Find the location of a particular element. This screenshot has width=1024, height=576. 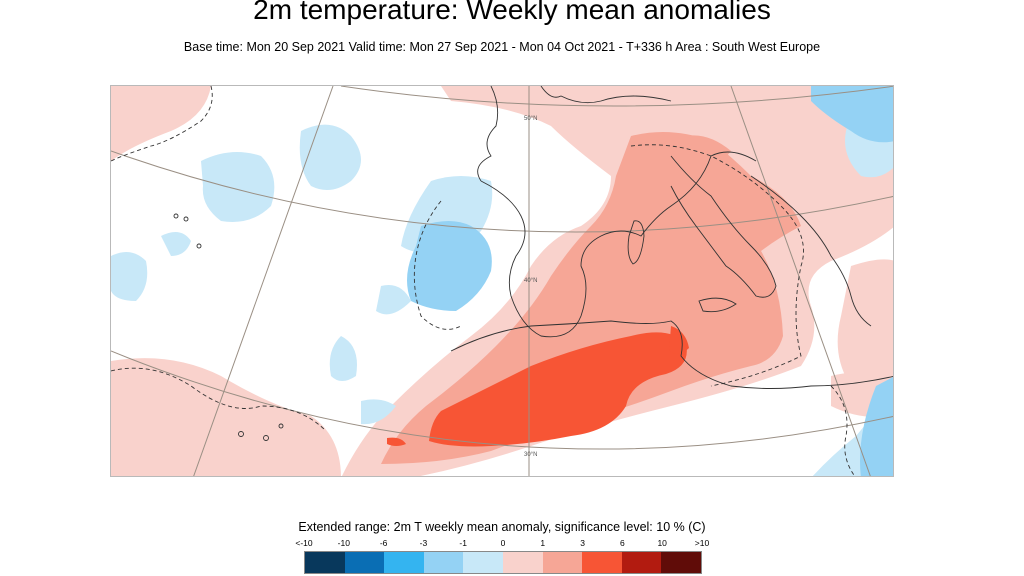

legend-tick: 0 is located at coordinates (503, 543).